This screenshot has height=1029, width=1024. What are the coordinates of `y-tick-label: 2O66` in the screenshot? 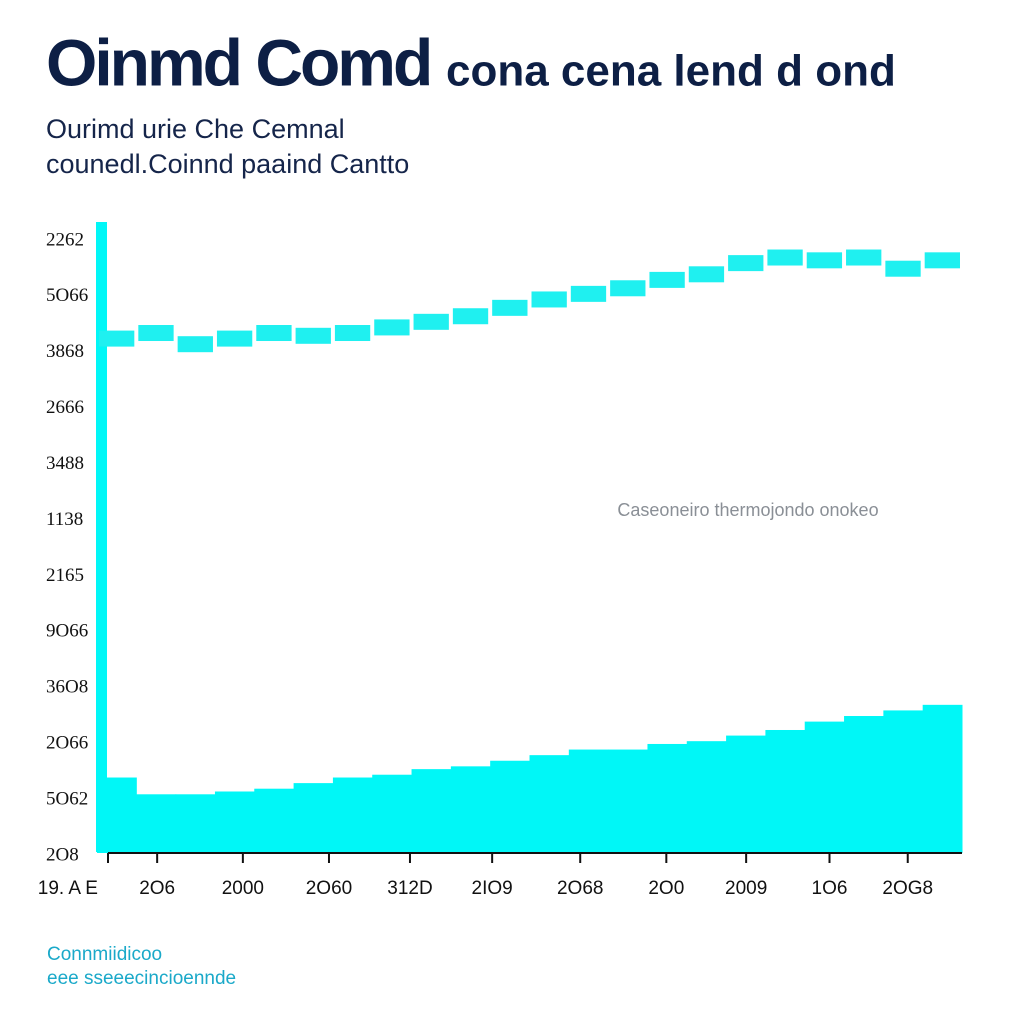 It's located at (67, 743).